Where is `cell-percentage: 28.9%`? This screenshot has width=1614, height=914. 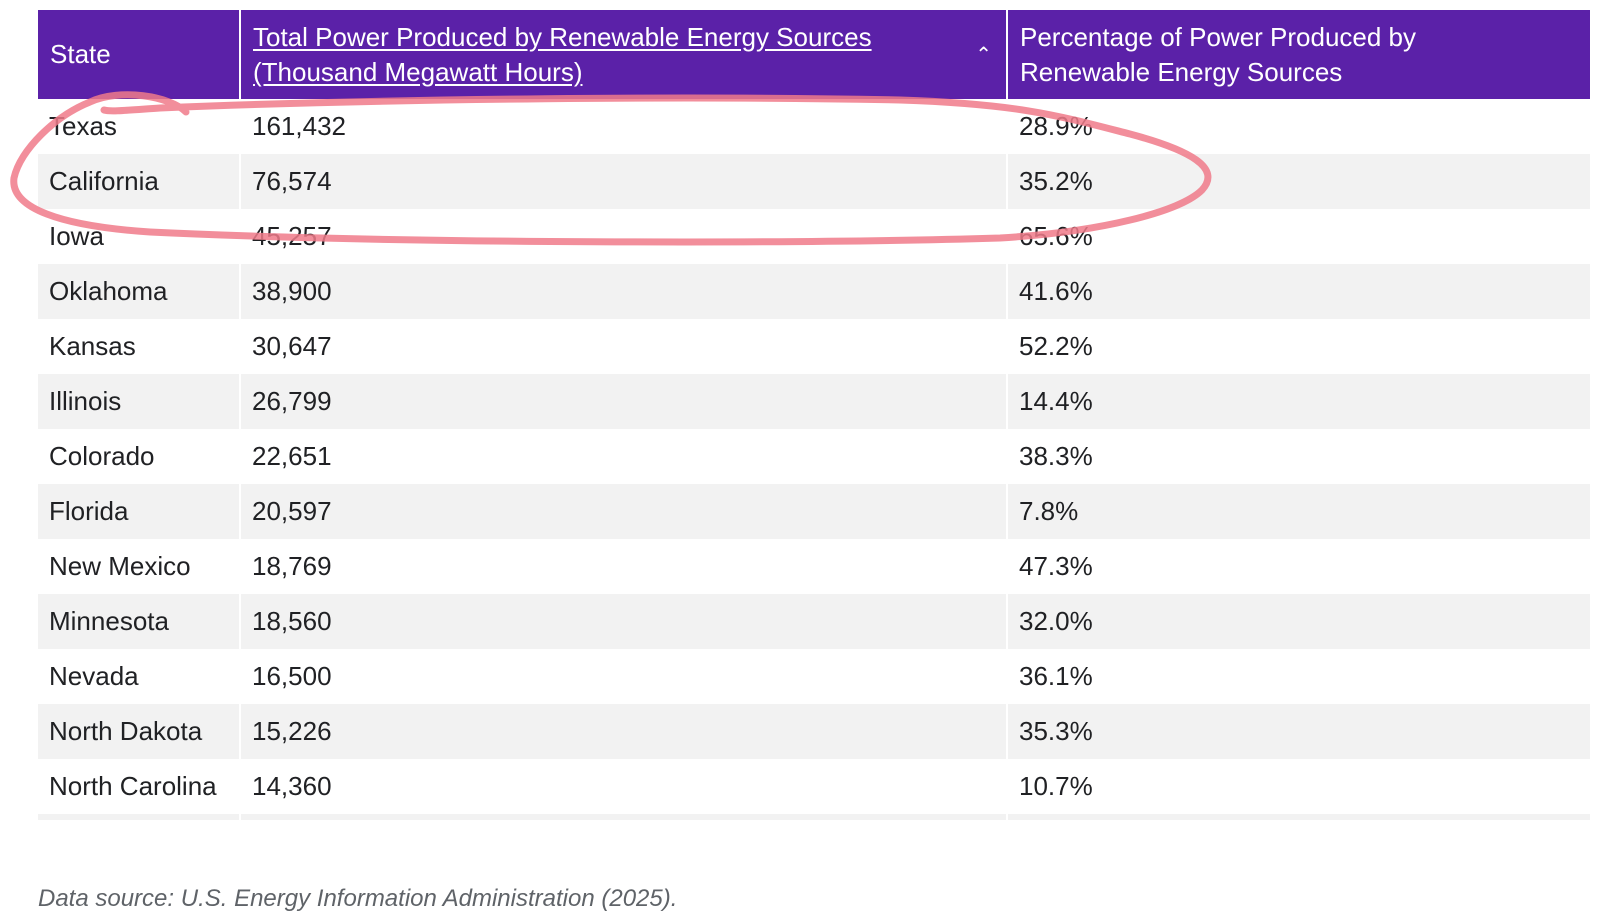 cell-percentage: 28.9% is located at coordinates (1298, 126).